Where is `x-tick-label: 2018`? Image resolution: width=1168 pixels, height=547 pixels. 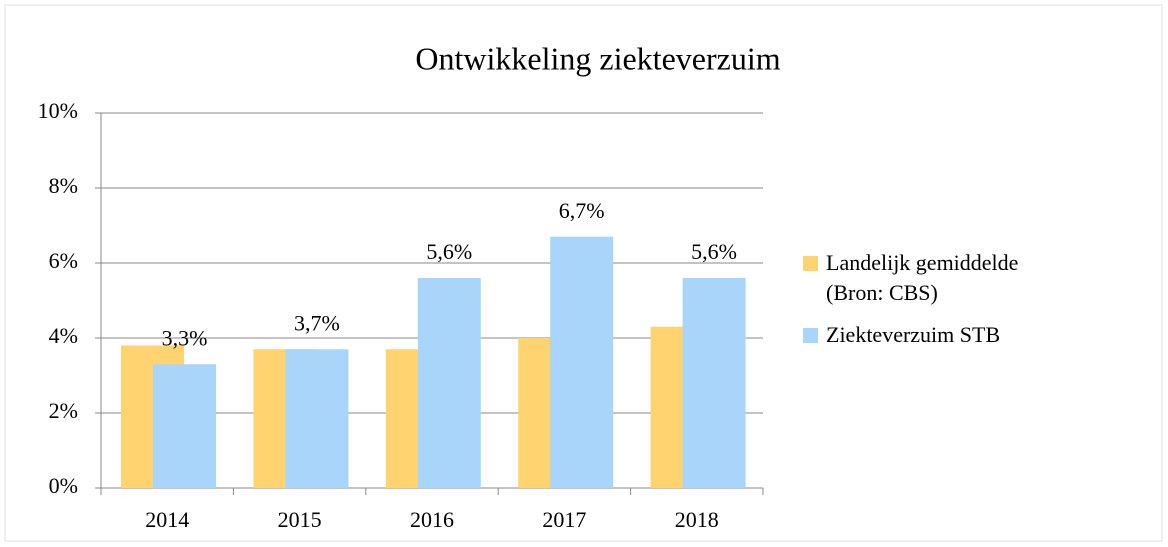
x-tick-label: 2018 is located at coordinates (697, 519).